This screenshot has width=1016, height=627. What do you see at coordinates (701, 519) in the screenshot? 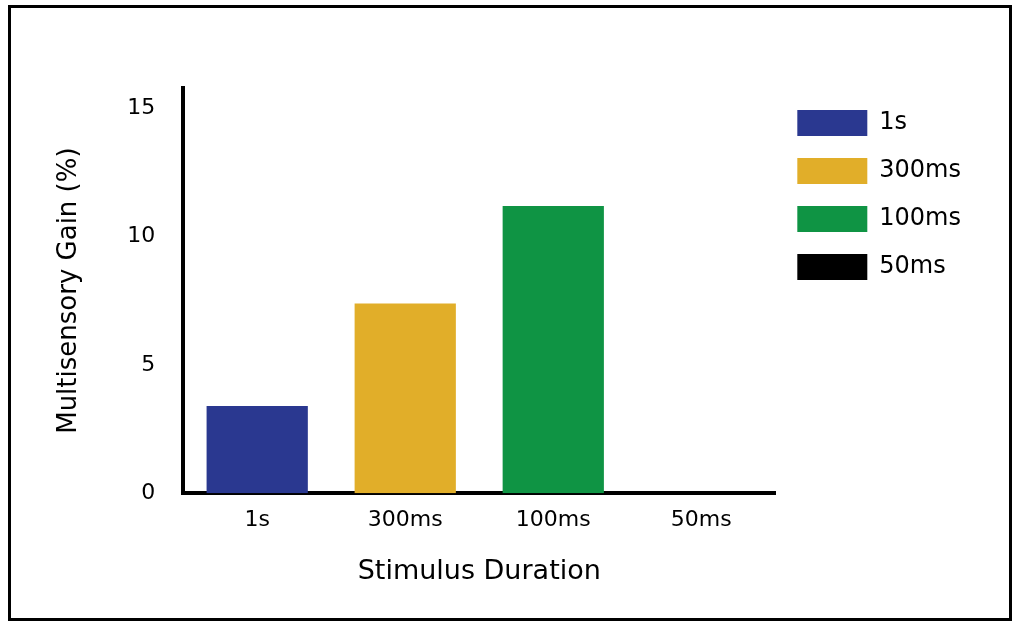
I see `x-tick-label: 50ms` at bounding box center [701, 519].